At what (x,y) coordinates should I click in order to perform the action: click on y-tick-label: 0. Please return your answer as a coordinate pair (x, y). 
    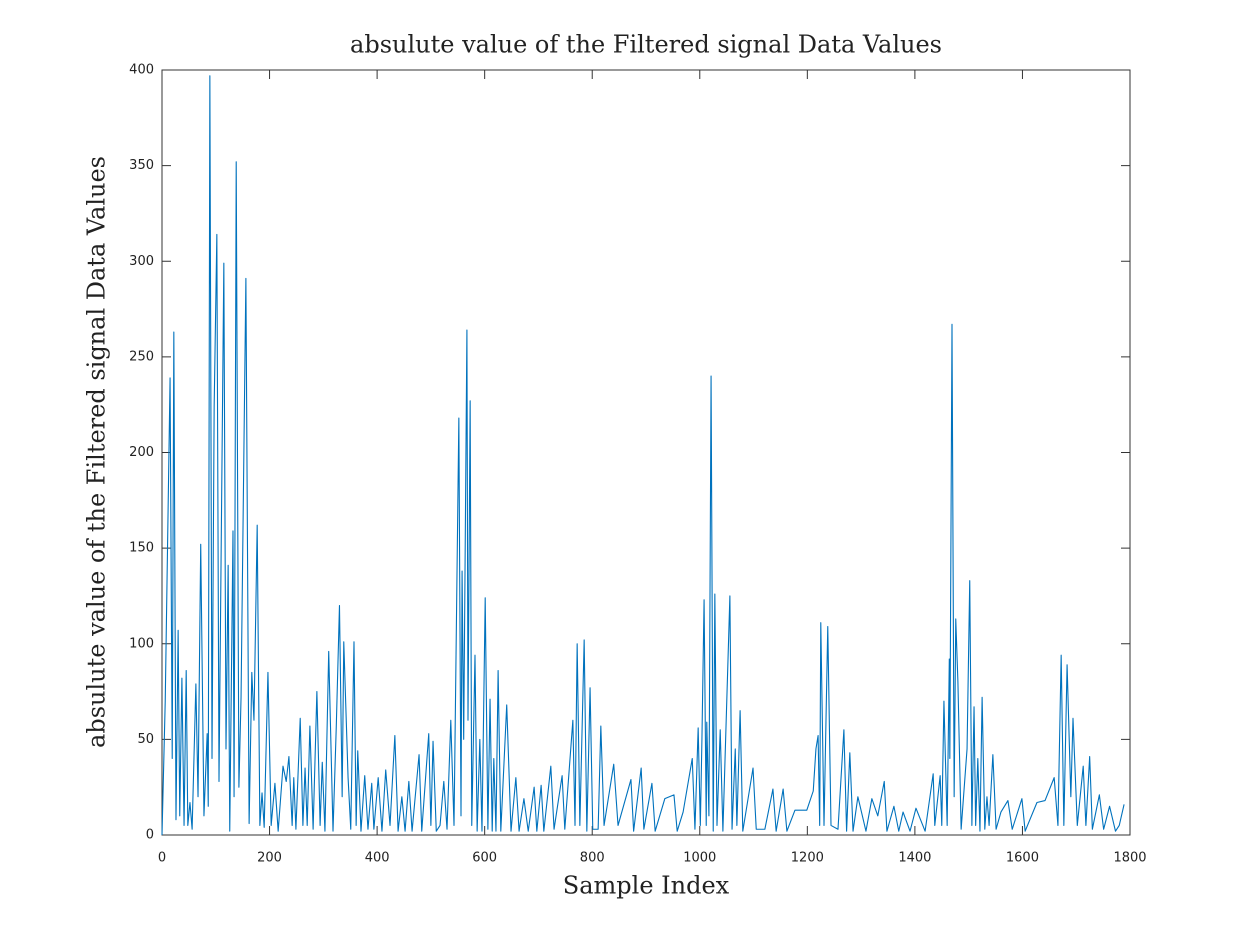
    Looking at the image, I should click on (150, 835).